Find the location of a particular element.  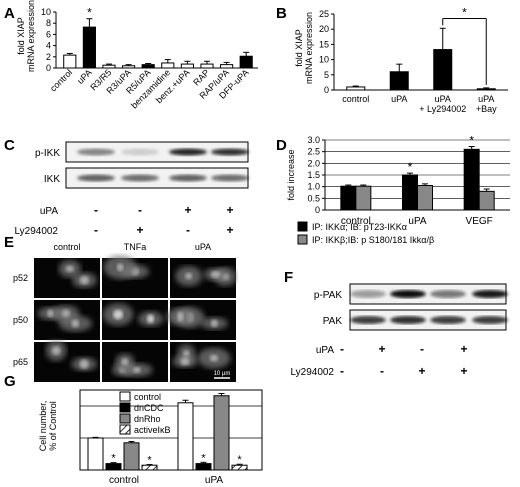

d-significance-star: * is located at coordinates (410, 167).